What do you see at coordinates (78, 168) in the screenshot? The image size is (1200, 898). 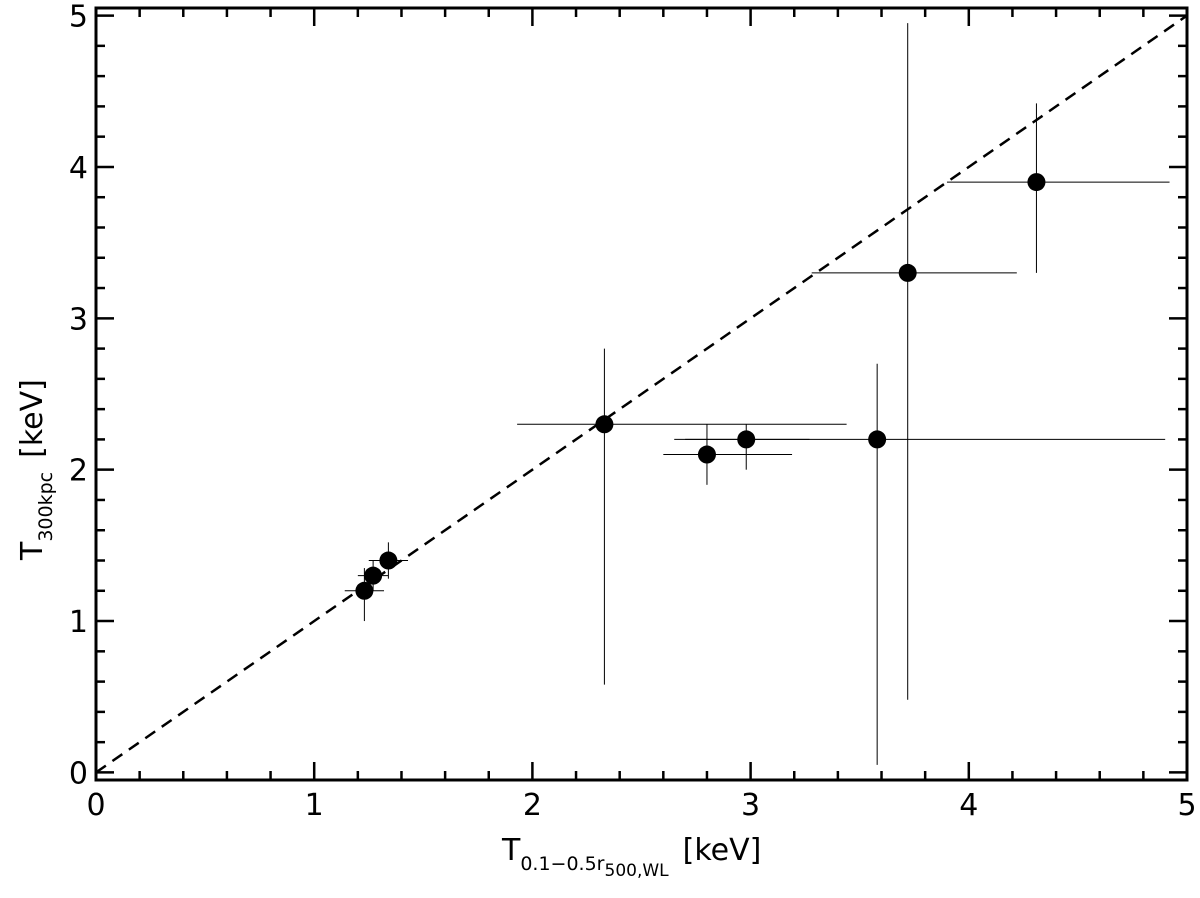 I see `y-tick-label: 4` at bounding box center [78, 168].